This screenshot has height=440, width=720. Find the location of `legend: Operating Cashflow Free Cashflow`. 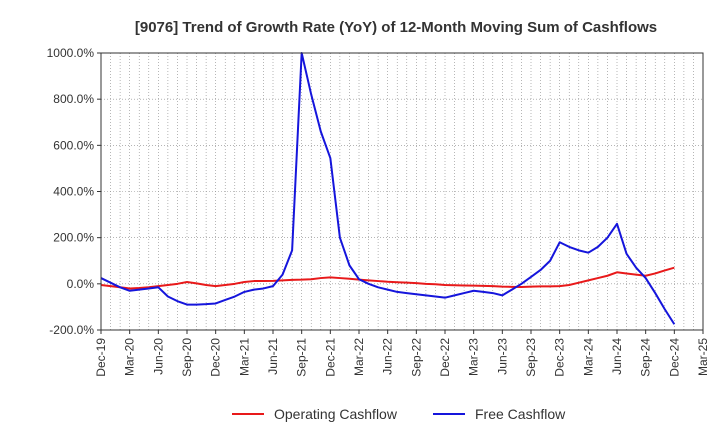

legend: Operating Cashflow Free Cashflow is located at coordinates (399, 414).